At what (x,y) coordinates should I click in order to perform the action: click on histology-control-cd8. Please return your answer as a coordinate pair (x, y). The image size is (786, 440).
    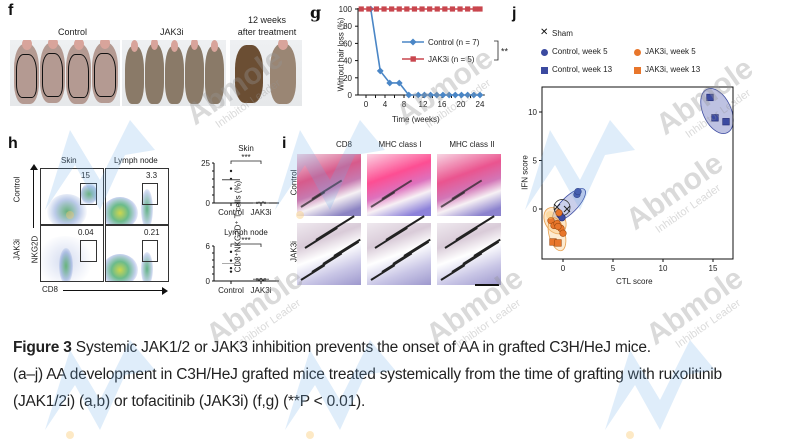
    Looking at the image, I should click on (329, 185).